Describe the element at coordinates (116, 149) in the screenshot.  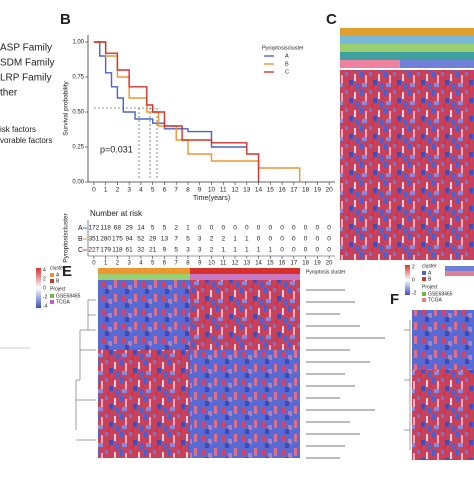
I see `annotation: p=0.031` at that location.